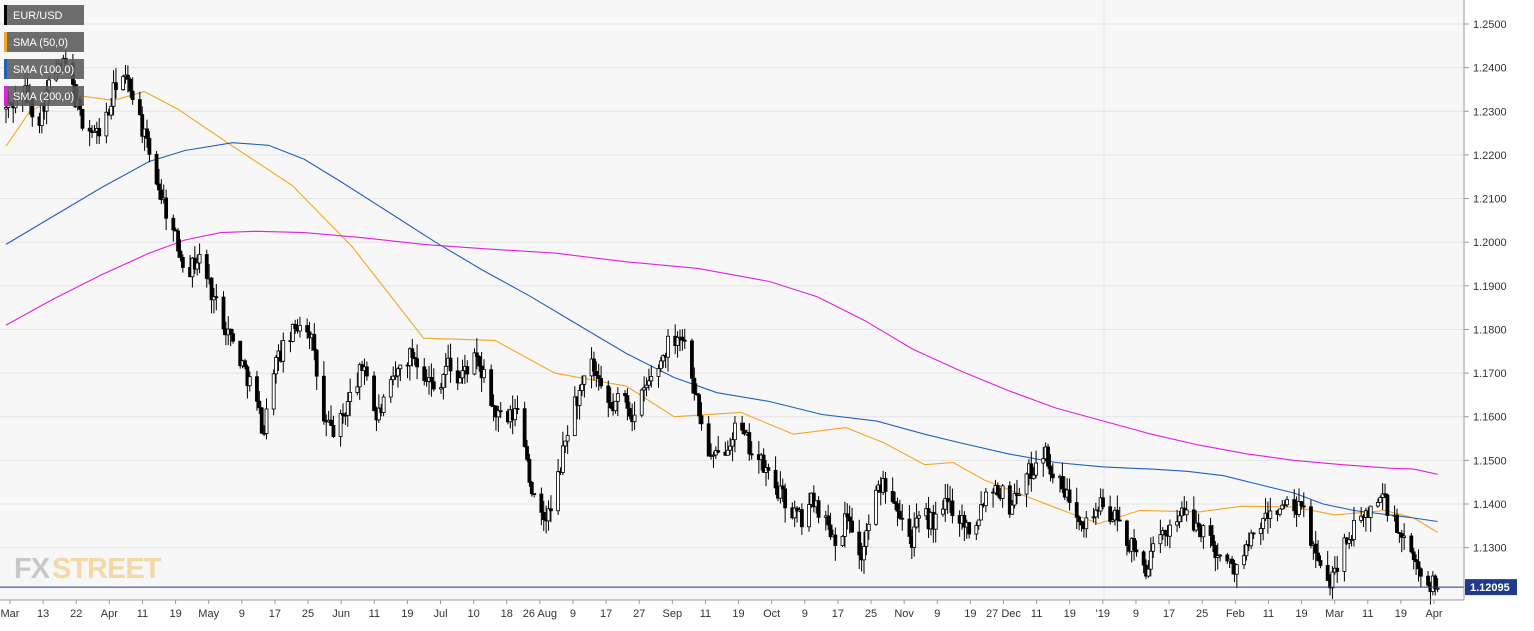 The width and height of the screenshot is (1534, 631). Describe the element at coordinates (1490, 330) in the screenshot. I see `y-tick-label: 1.1800` at that location.